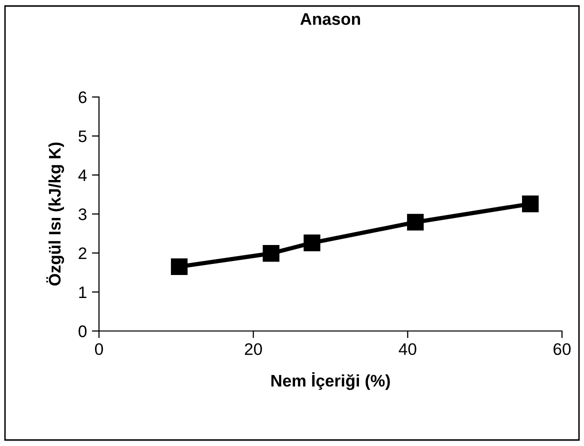 The image size is (584, 446). I want to click on x-tick-label: 0, so click(99, 349).